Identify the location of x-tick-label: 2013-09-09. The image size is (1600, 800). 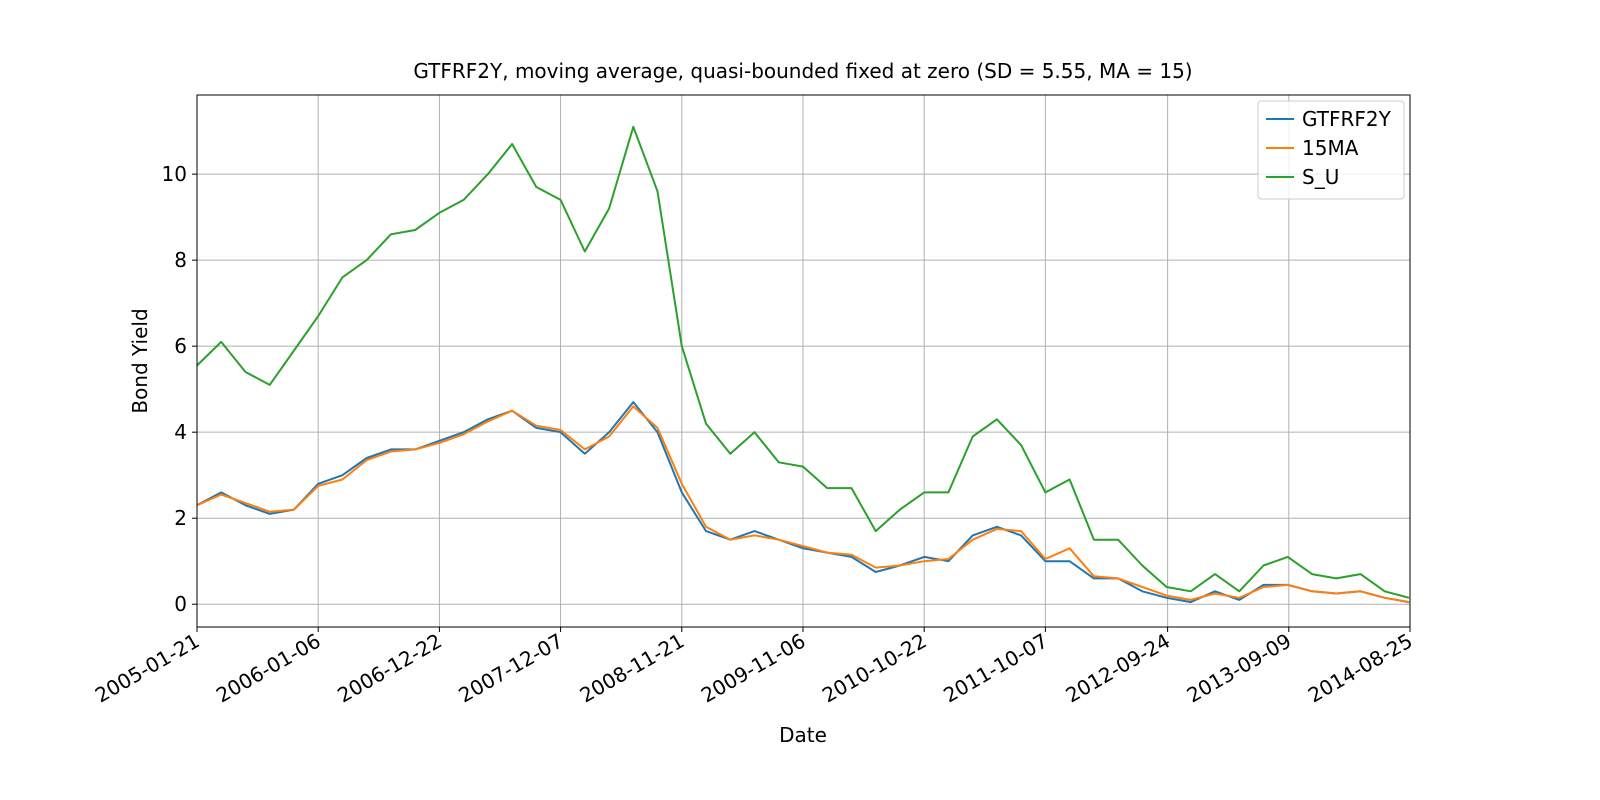
(1239, 668).